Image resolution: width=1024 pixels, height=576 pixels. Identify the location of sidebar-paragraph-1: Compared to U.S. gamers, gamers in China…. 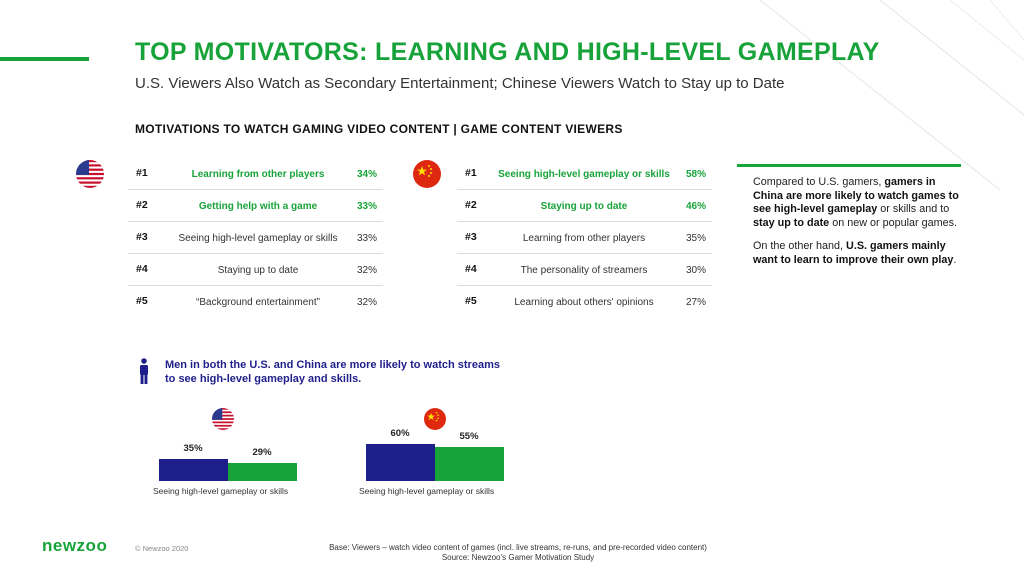
(858, 203).